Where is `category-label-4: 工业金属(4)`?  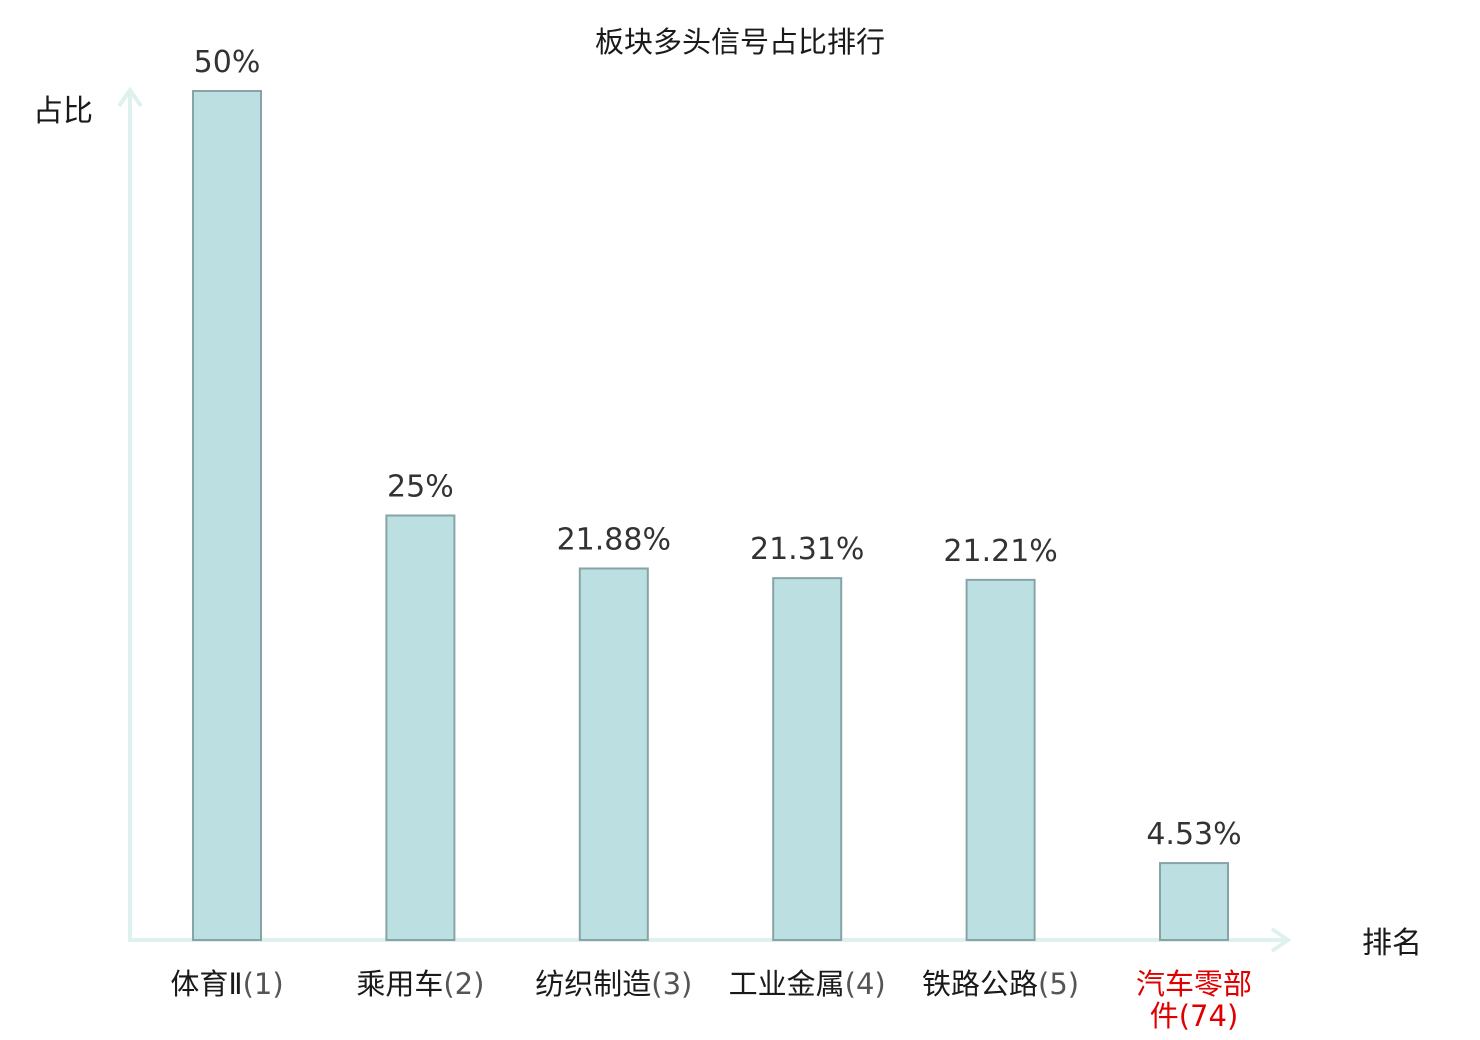 category-label-4: 工业金属(4) is located at coordinates (807, 984).